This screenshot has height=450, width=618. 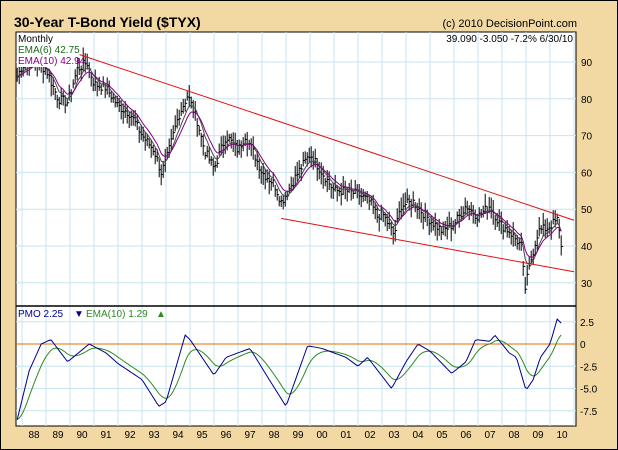 What do you see at coordinates (35, 39) in the screenshot?
I see `period-label: Monthly` at bounding box center [35, 39].